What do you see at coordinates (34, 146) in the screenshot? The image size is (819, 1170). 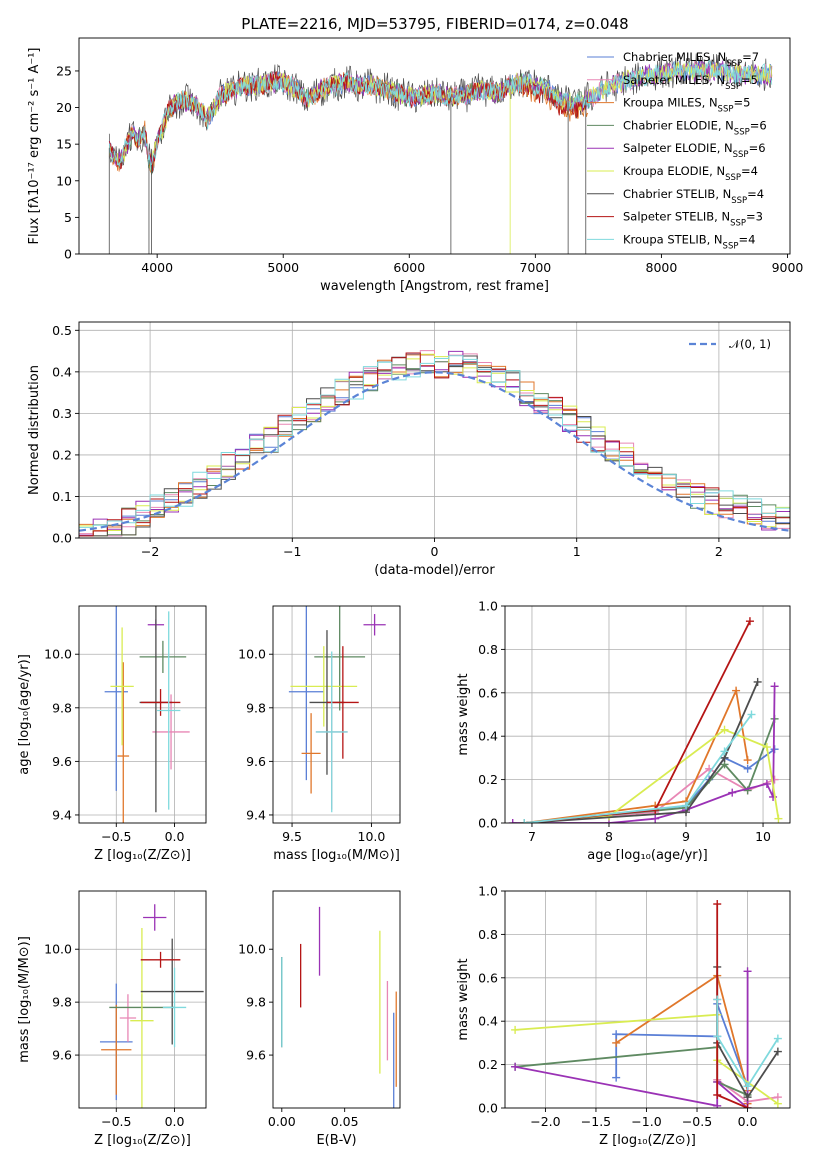 I see `y-axis-label: Flux [fλ10⁻¹⁷ erg cm⁻² s⁻¹ A⁻¹]` at bounding box center [34, 146].